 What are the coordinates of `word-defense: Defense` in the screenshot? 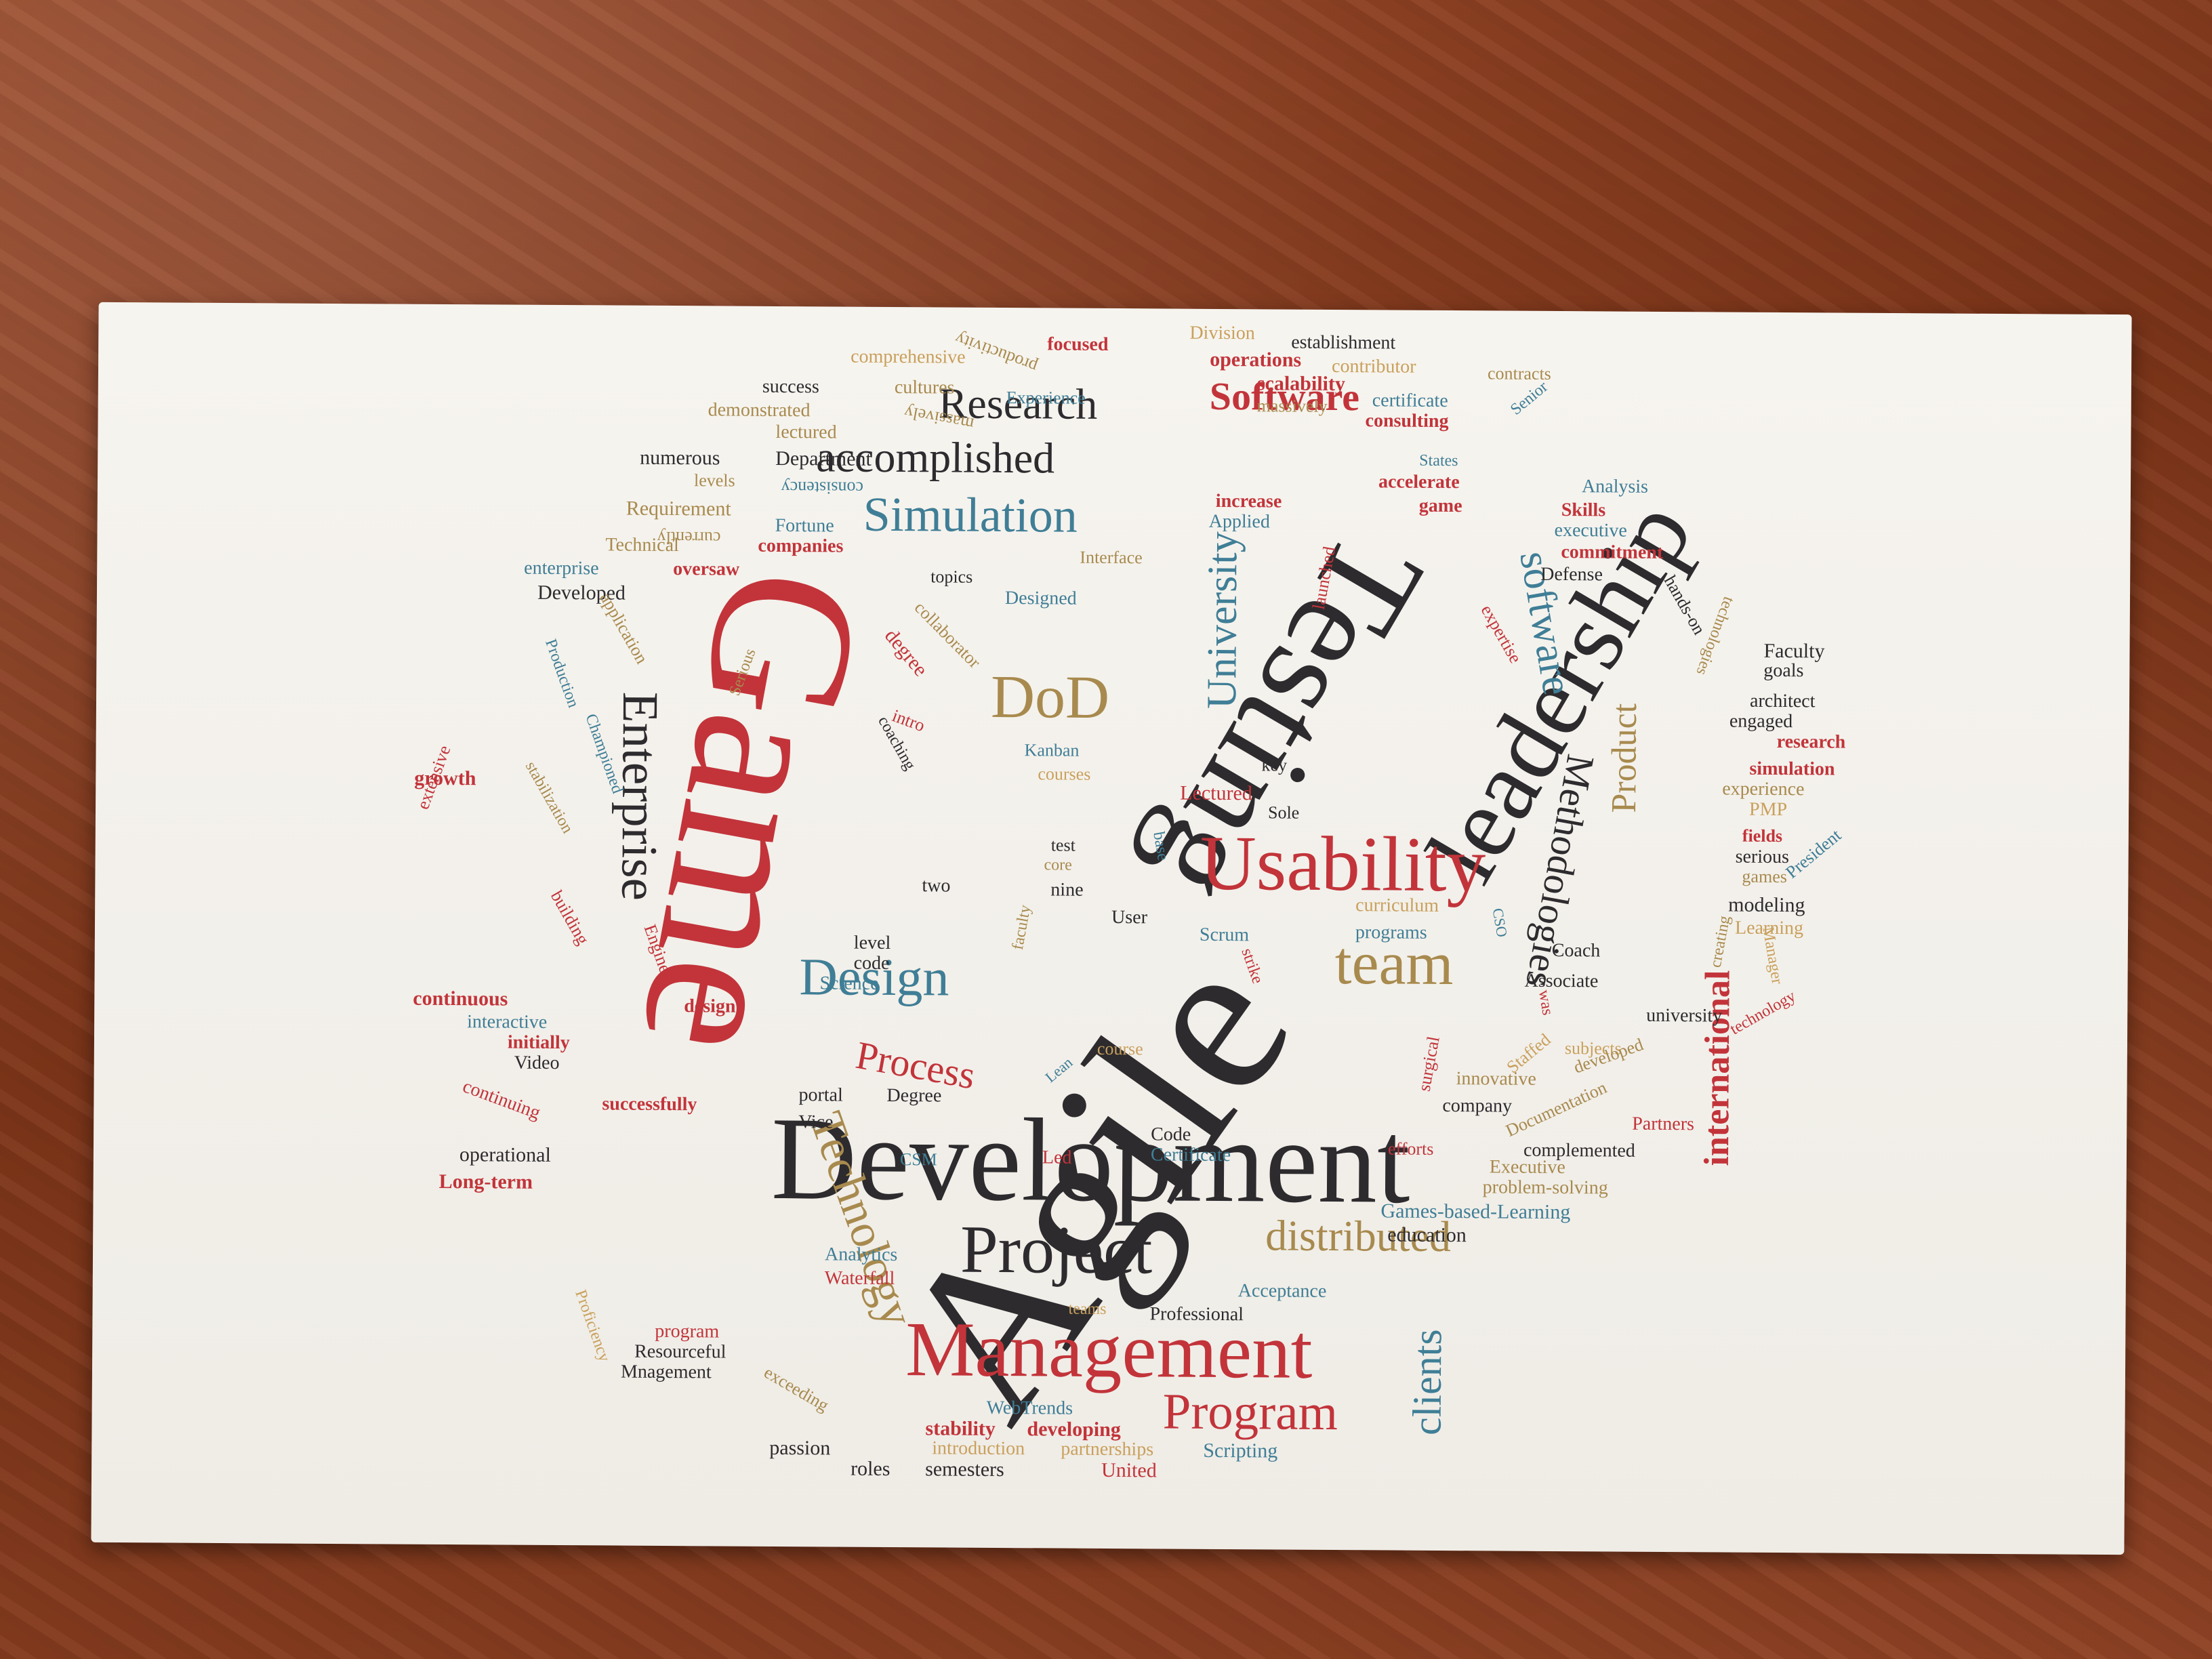 It's located at (1572, 575).